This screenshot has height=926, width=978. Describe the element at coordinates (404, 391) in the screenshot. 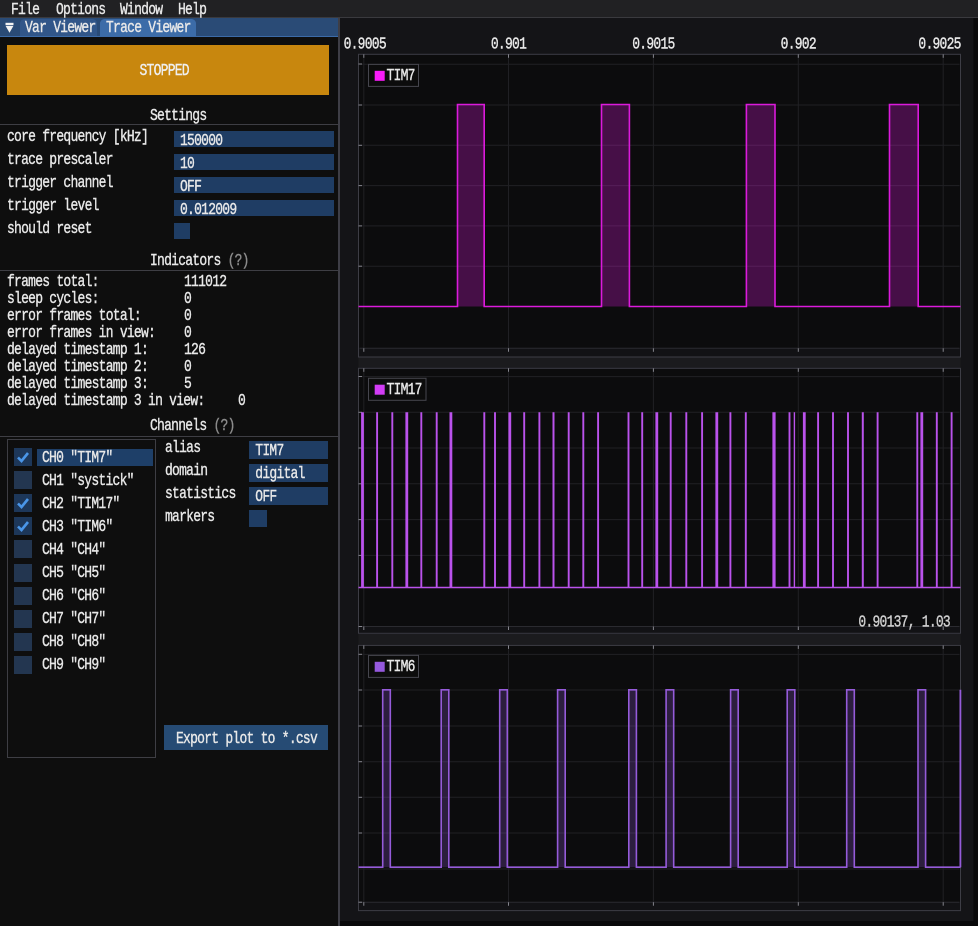

I see `svg-text: TIM17` at that location.